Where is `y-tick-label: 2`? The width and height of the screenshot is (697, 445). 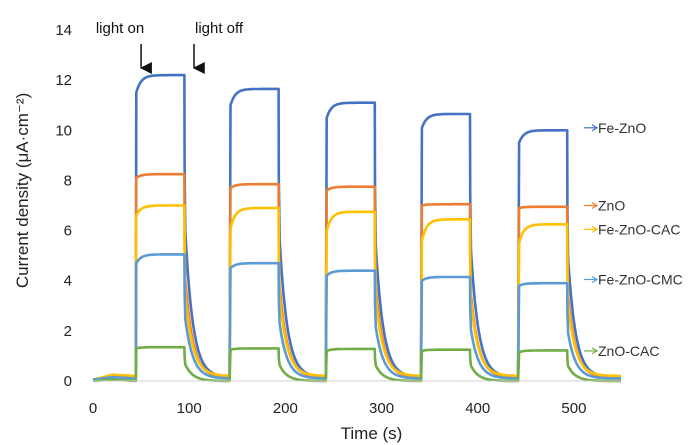 y-tick-label: 2 is located at coordinates (68, 331).